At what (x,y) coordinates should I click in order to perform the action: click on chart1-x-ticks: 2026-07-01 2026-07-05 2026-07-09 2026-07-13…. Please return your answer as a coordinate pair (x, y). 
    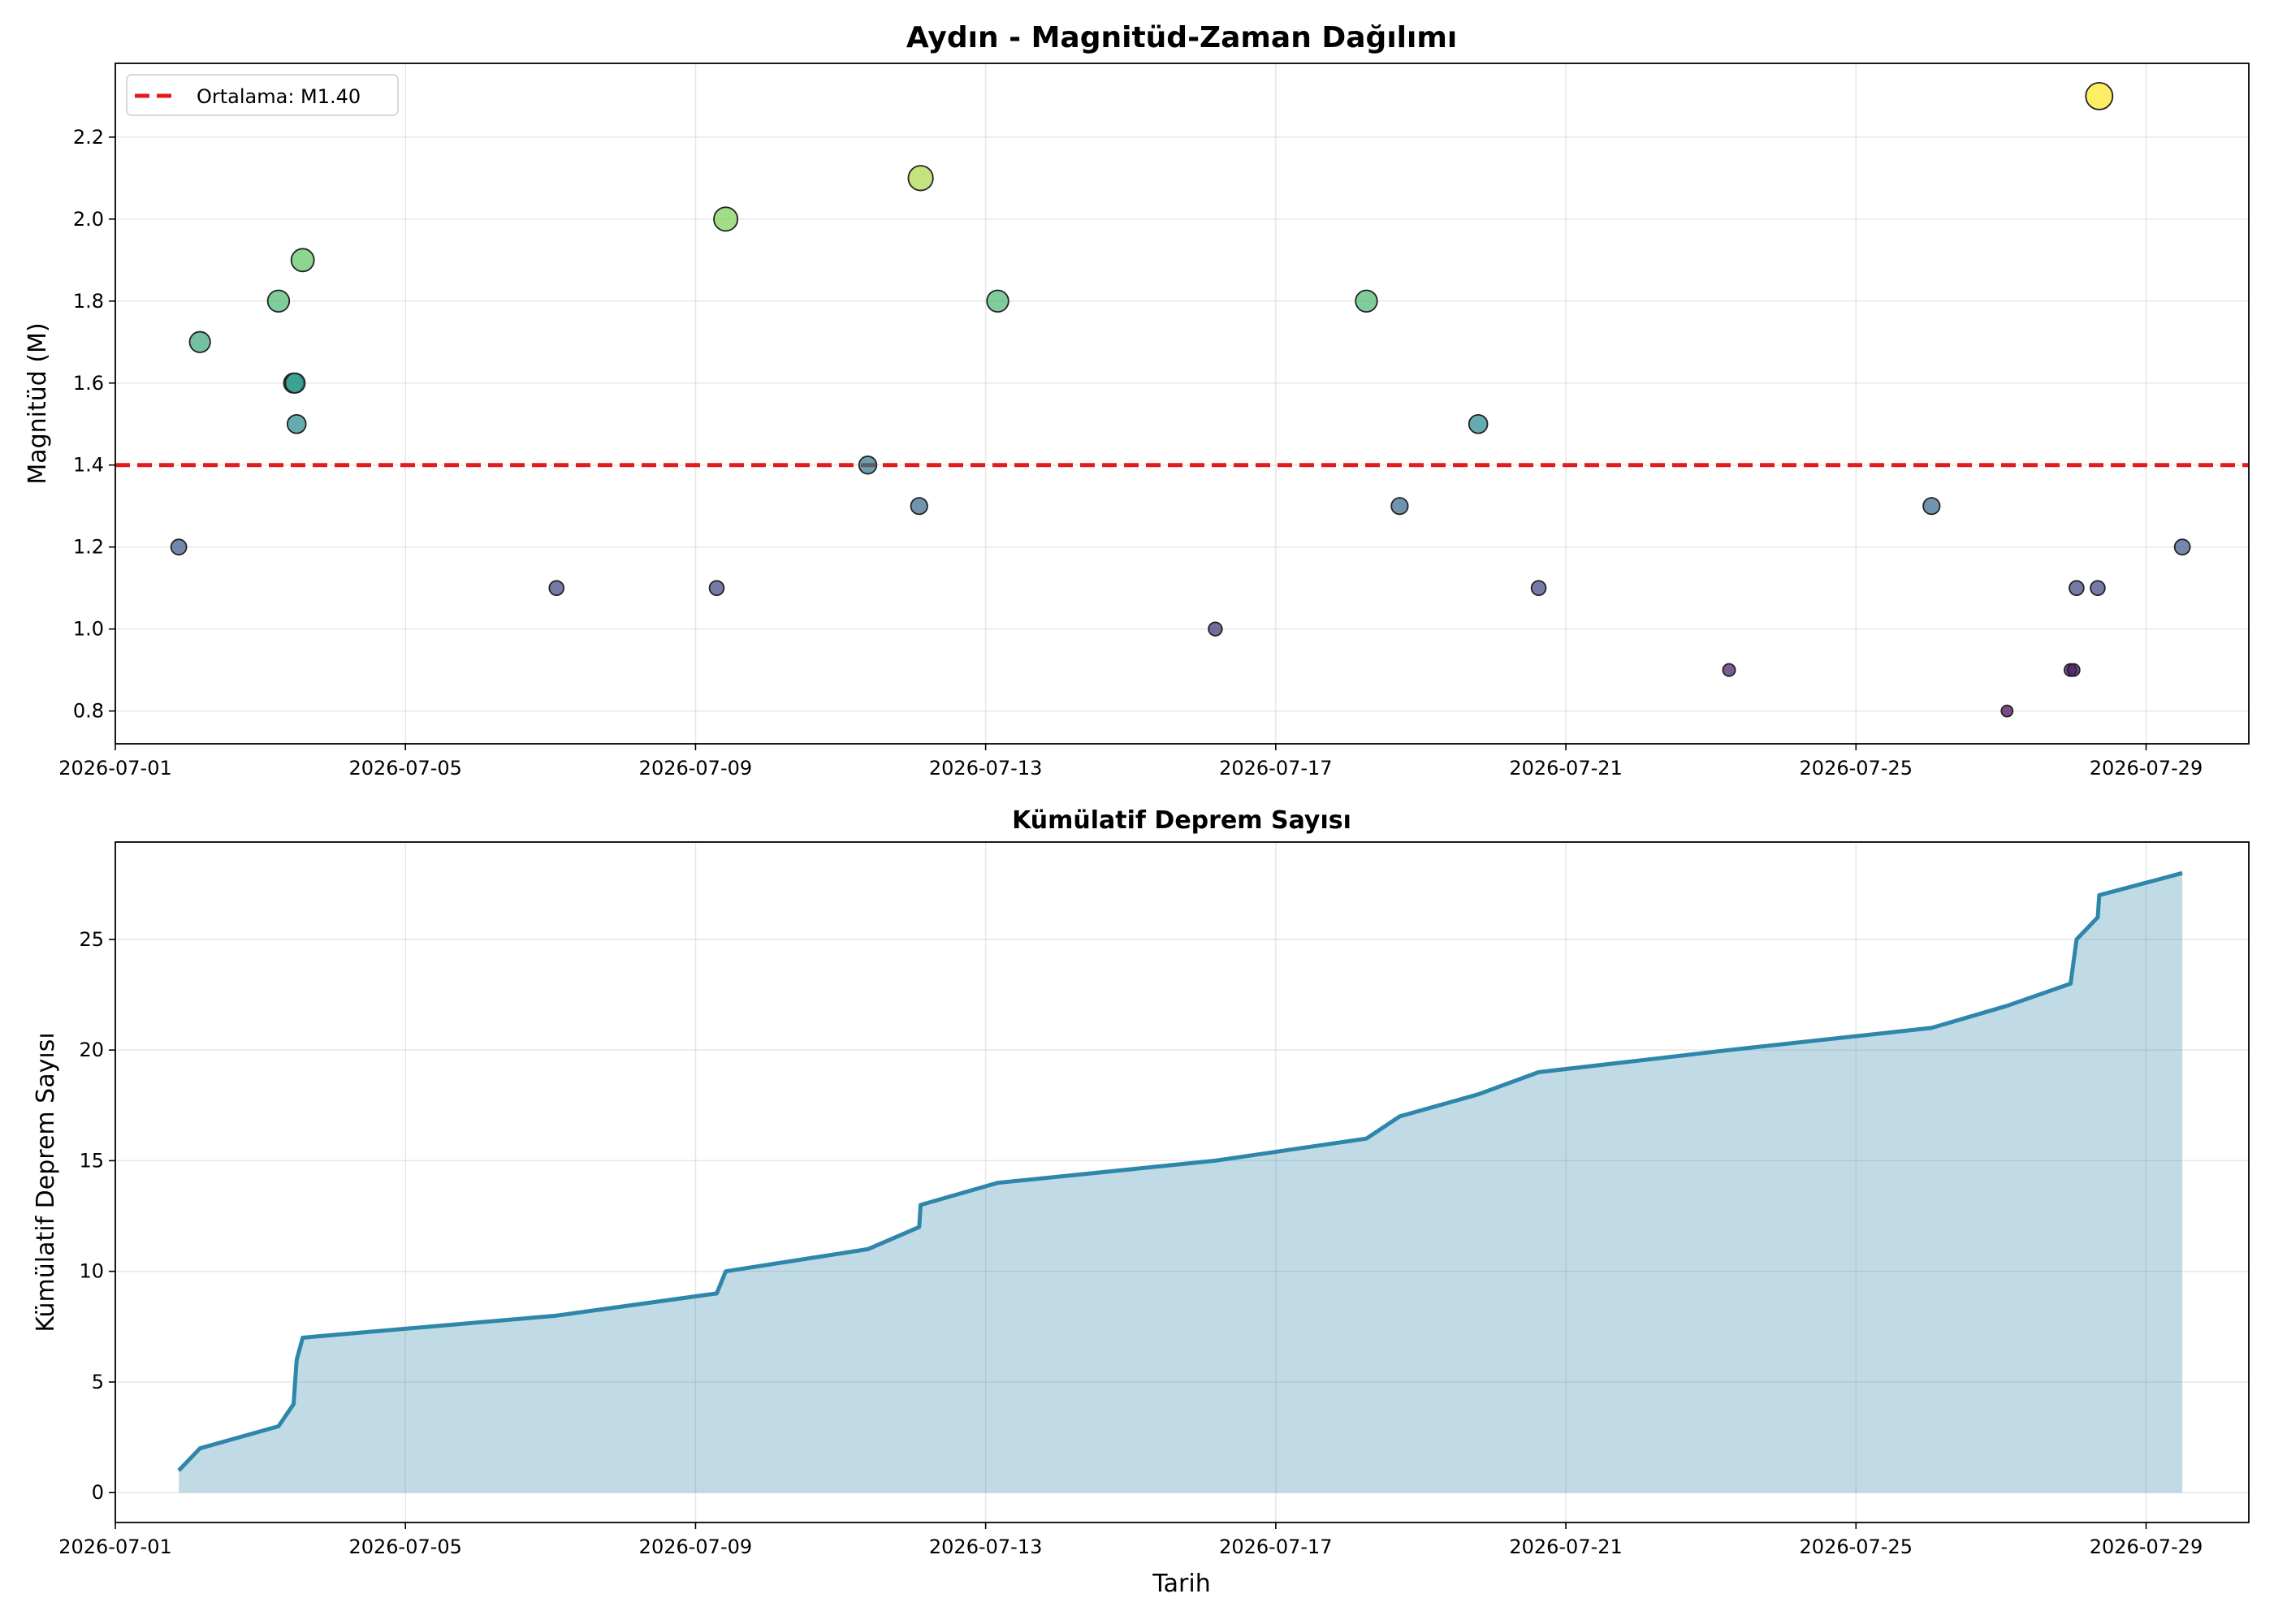
    Looking at the image, I should click on (1130, 762).